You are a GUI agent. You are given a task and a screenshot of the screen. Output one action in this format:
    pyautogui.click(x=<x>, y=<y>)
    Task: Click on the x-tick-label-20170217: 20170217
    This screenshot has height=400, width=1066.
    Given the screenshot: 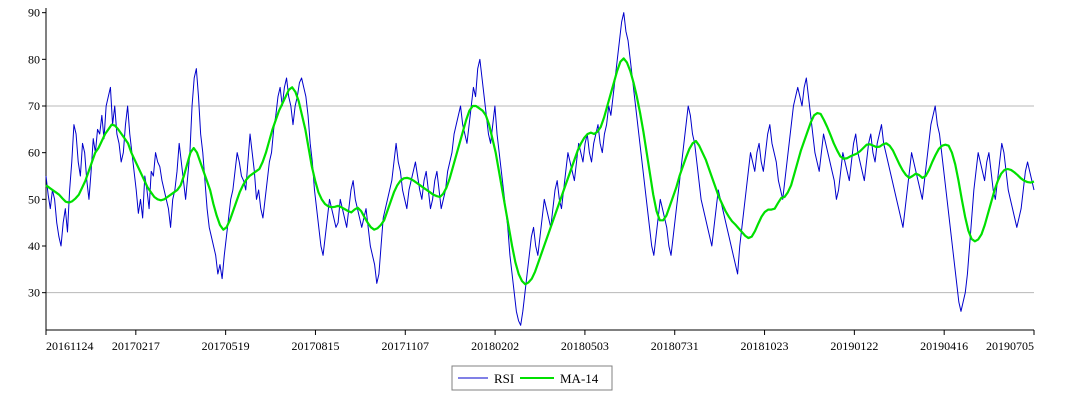 What is the action you would take?
    pyautogui.click(x=136, y=346)
    